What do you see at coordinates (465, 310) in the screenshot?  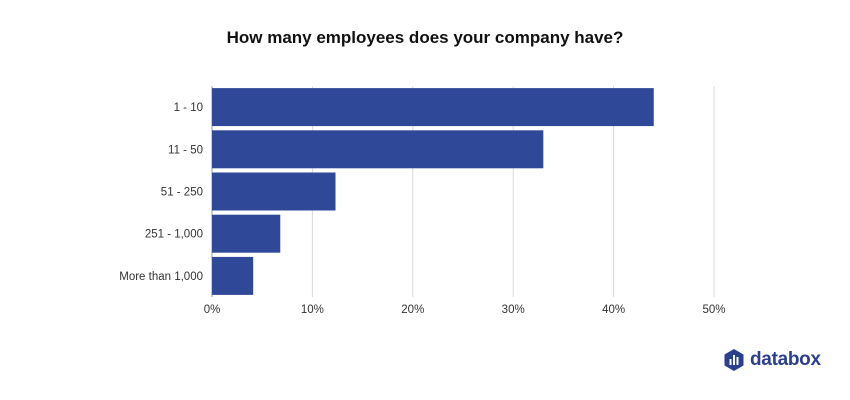 I see `x-axis-tick-labels: 0% 10% 20% 30% 40% 50%` at bounding box center [465, 310].